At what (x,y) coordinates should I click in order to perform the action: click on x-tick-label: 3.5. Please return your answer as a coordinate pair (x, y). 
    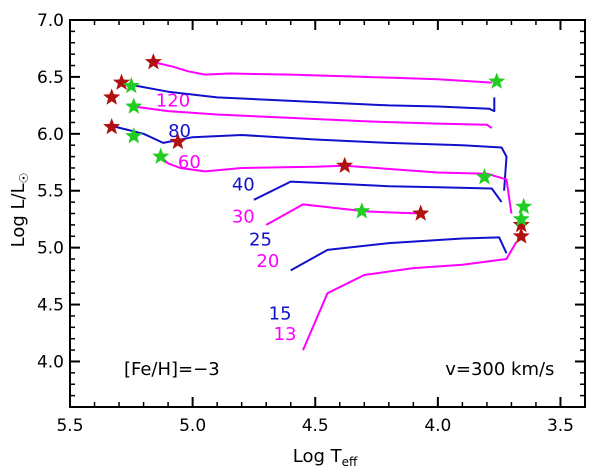
    Looking at the image, I should click on (560, 426).